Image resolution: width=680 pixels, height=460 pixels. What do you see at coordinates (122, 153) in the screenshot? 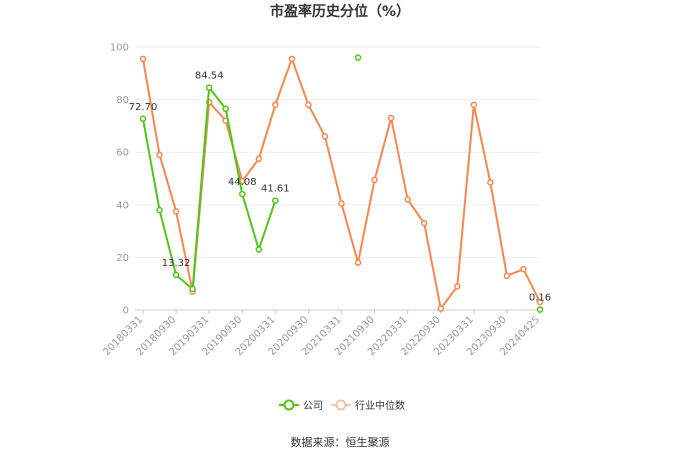
I see `y-tick-label-60: 60` at bounding box center [122, 153].